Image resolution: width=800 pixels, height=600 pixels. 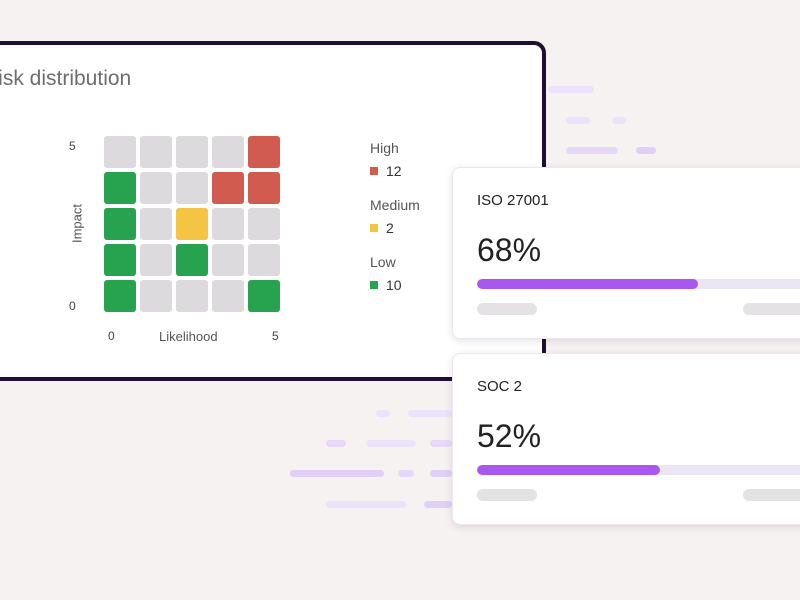 I want to click on legend-swatch-low, so click(x=374, y=285).